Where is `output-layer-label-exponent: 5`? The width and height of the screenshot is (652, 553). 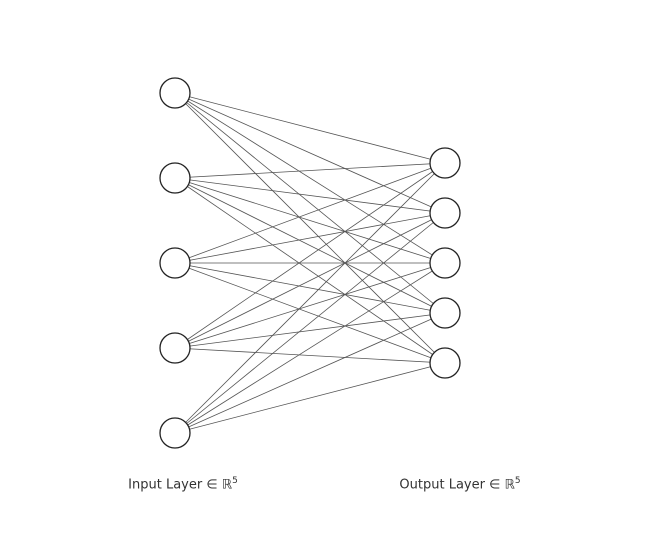
output-layer-label-exponent: 5 is located at coordinates (517, 481).